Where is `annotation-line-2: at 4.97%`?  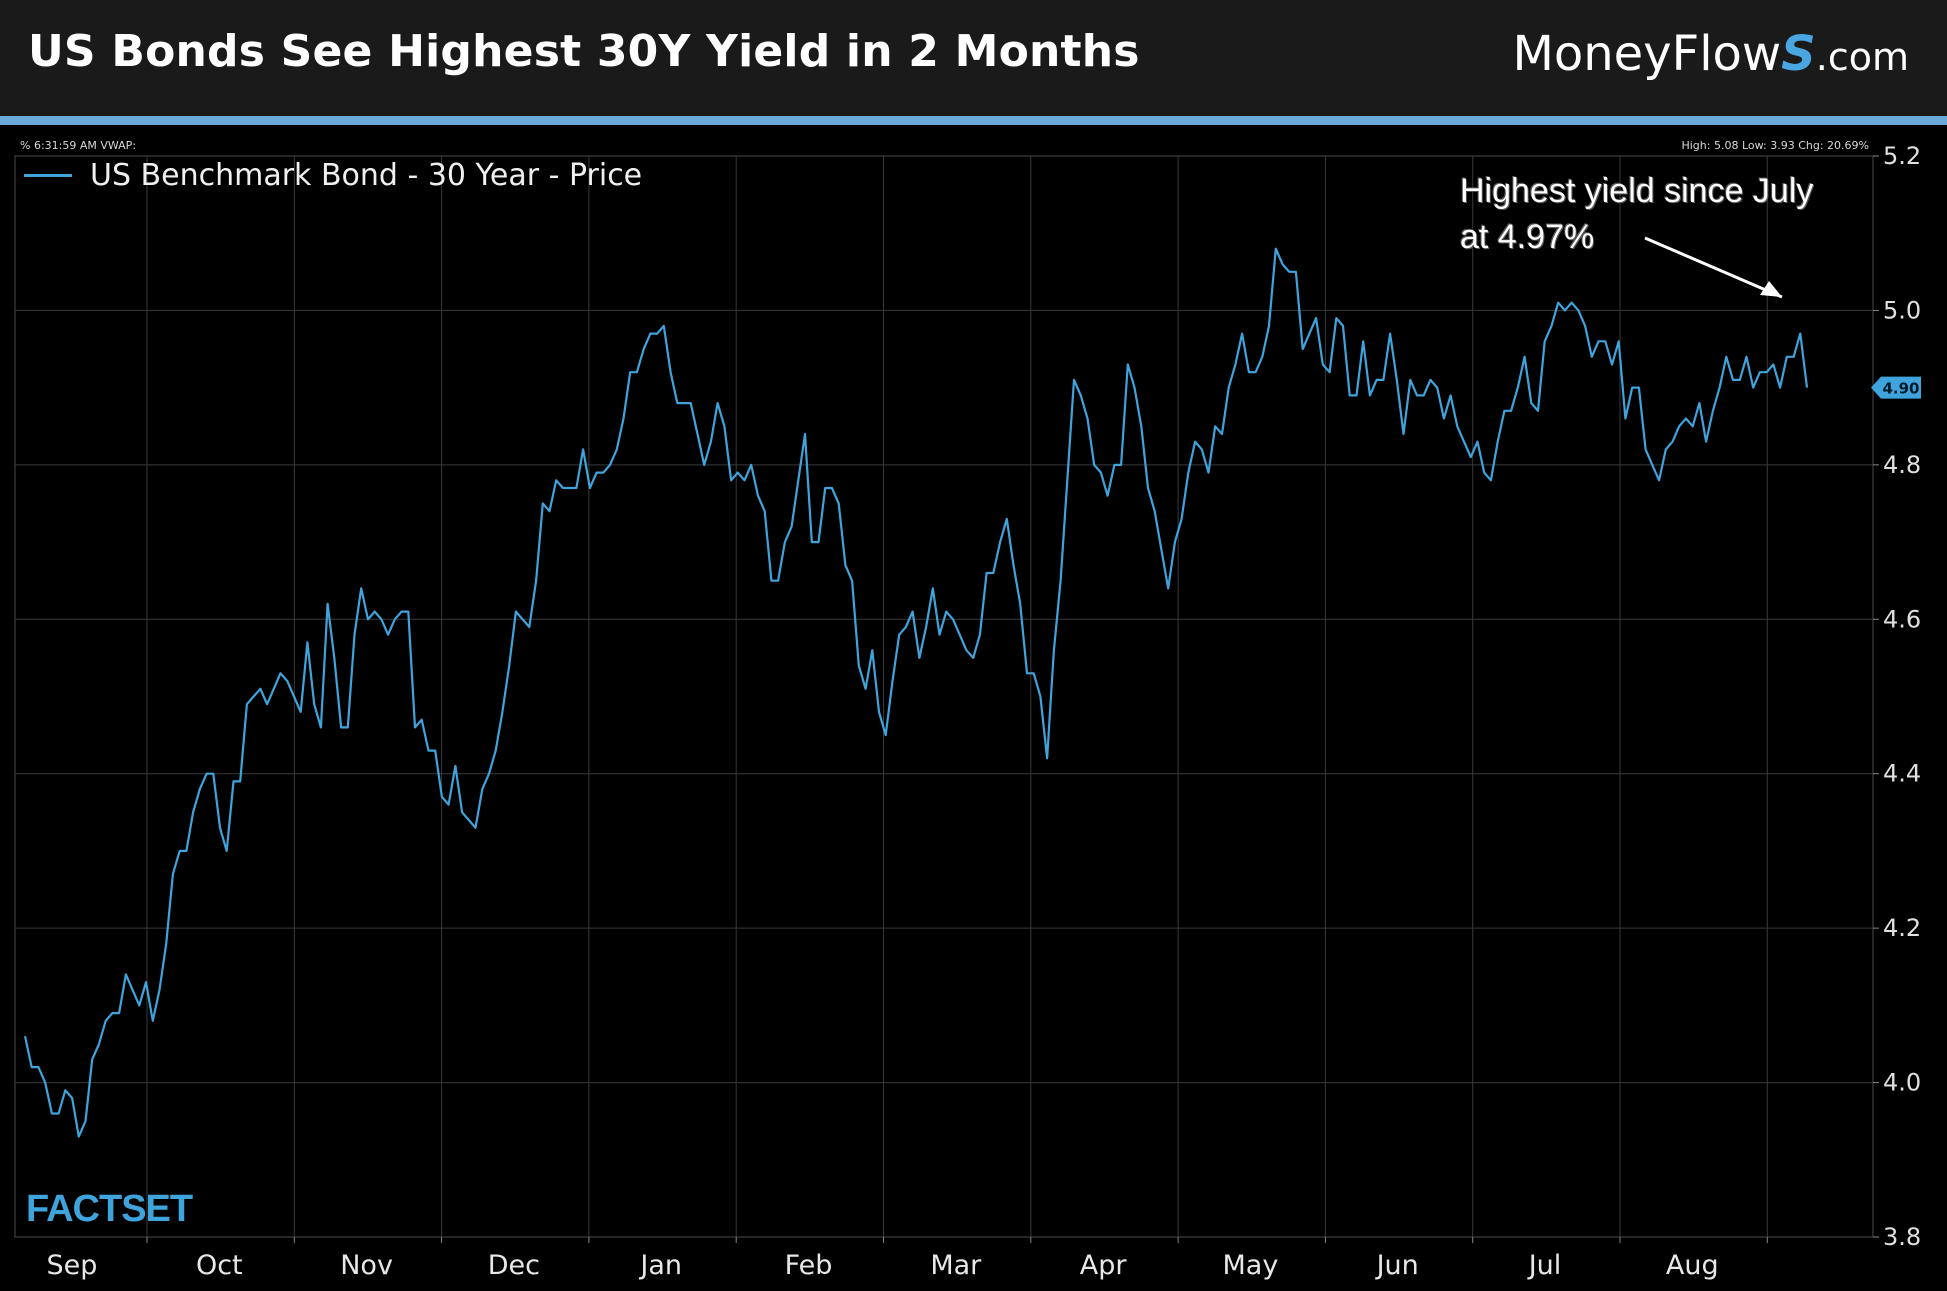 annotation-line-2: at 4.97% is located at coordinates (1527, 237).